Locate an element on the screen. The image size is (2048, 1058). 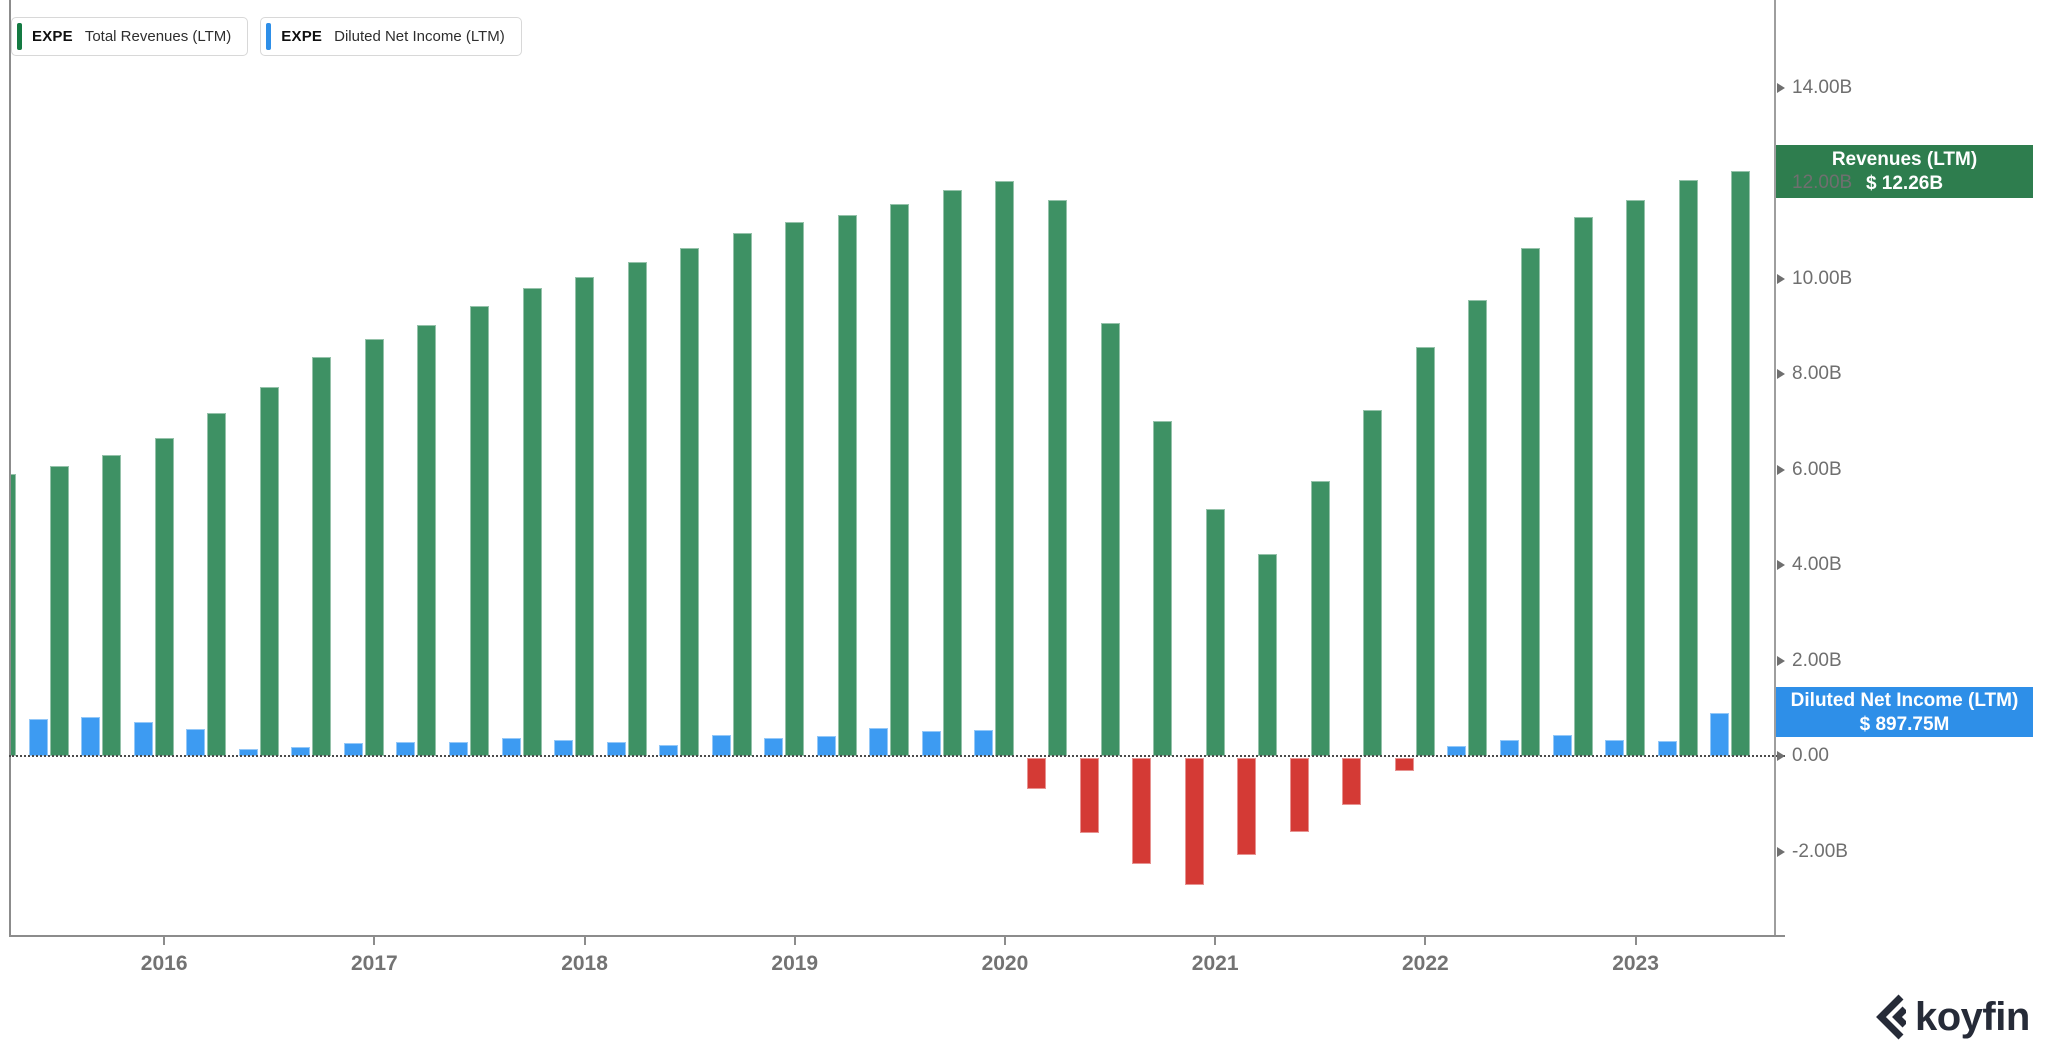
income-series-accent-icon is located at coordinates (269, 36).